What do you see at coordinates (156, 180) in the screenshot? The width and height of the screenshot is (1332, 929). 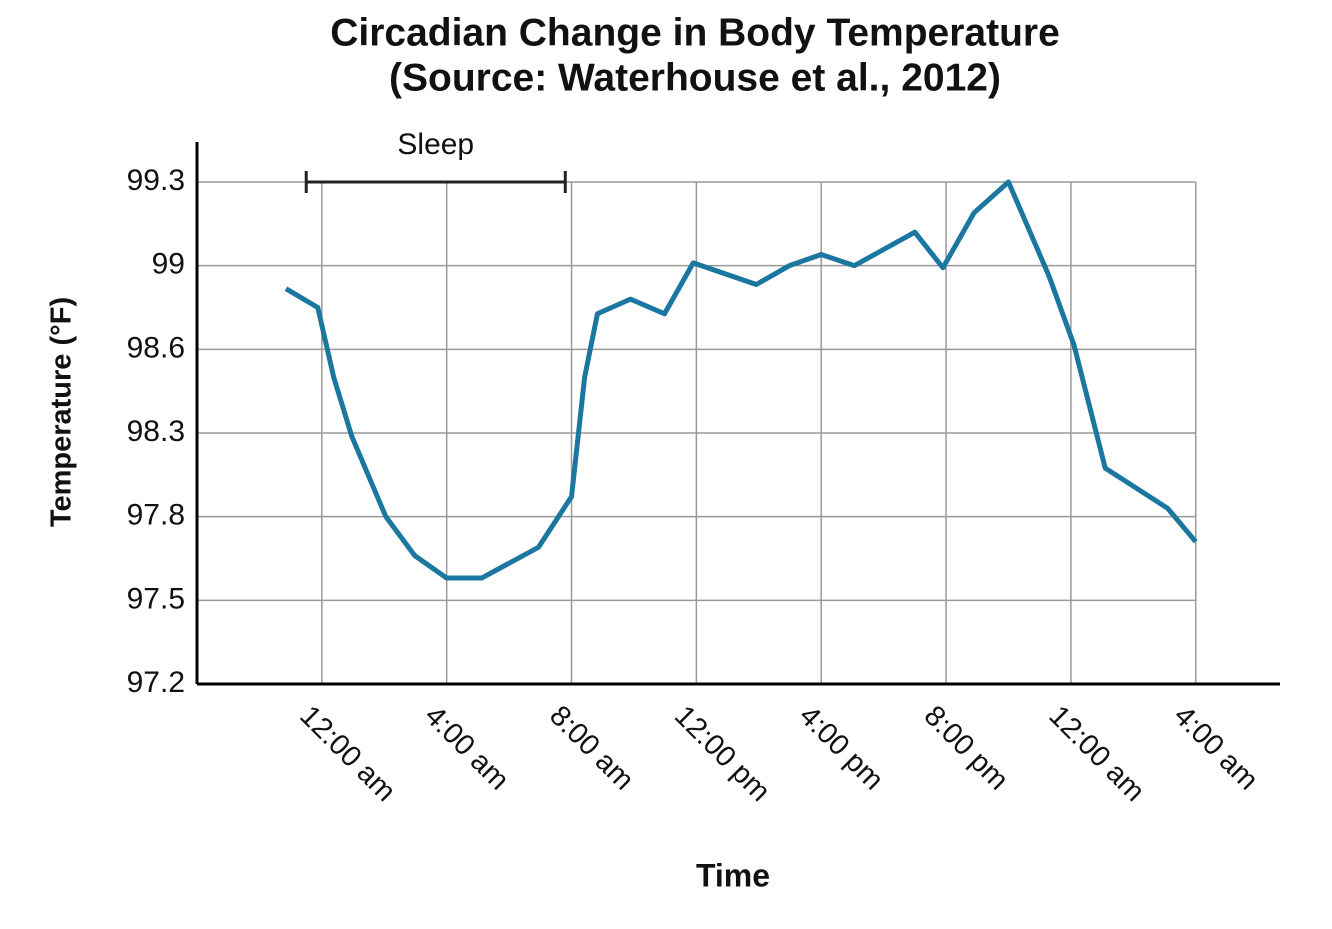 I see `y-tick-label: 99.3` at bounding box center [156, 180].